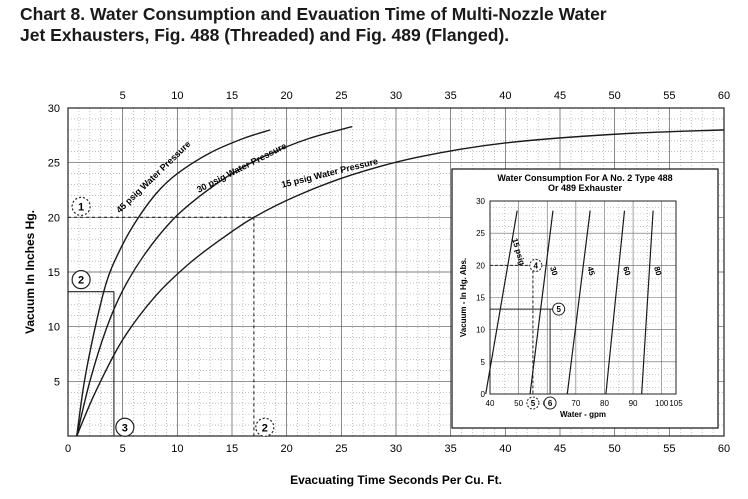 The width and height of the screenshot is (748, 499). Describe the element at coordinates (153, 177) in the screenshot. I see `series-label: 45 psig Water Pressure` at that location.